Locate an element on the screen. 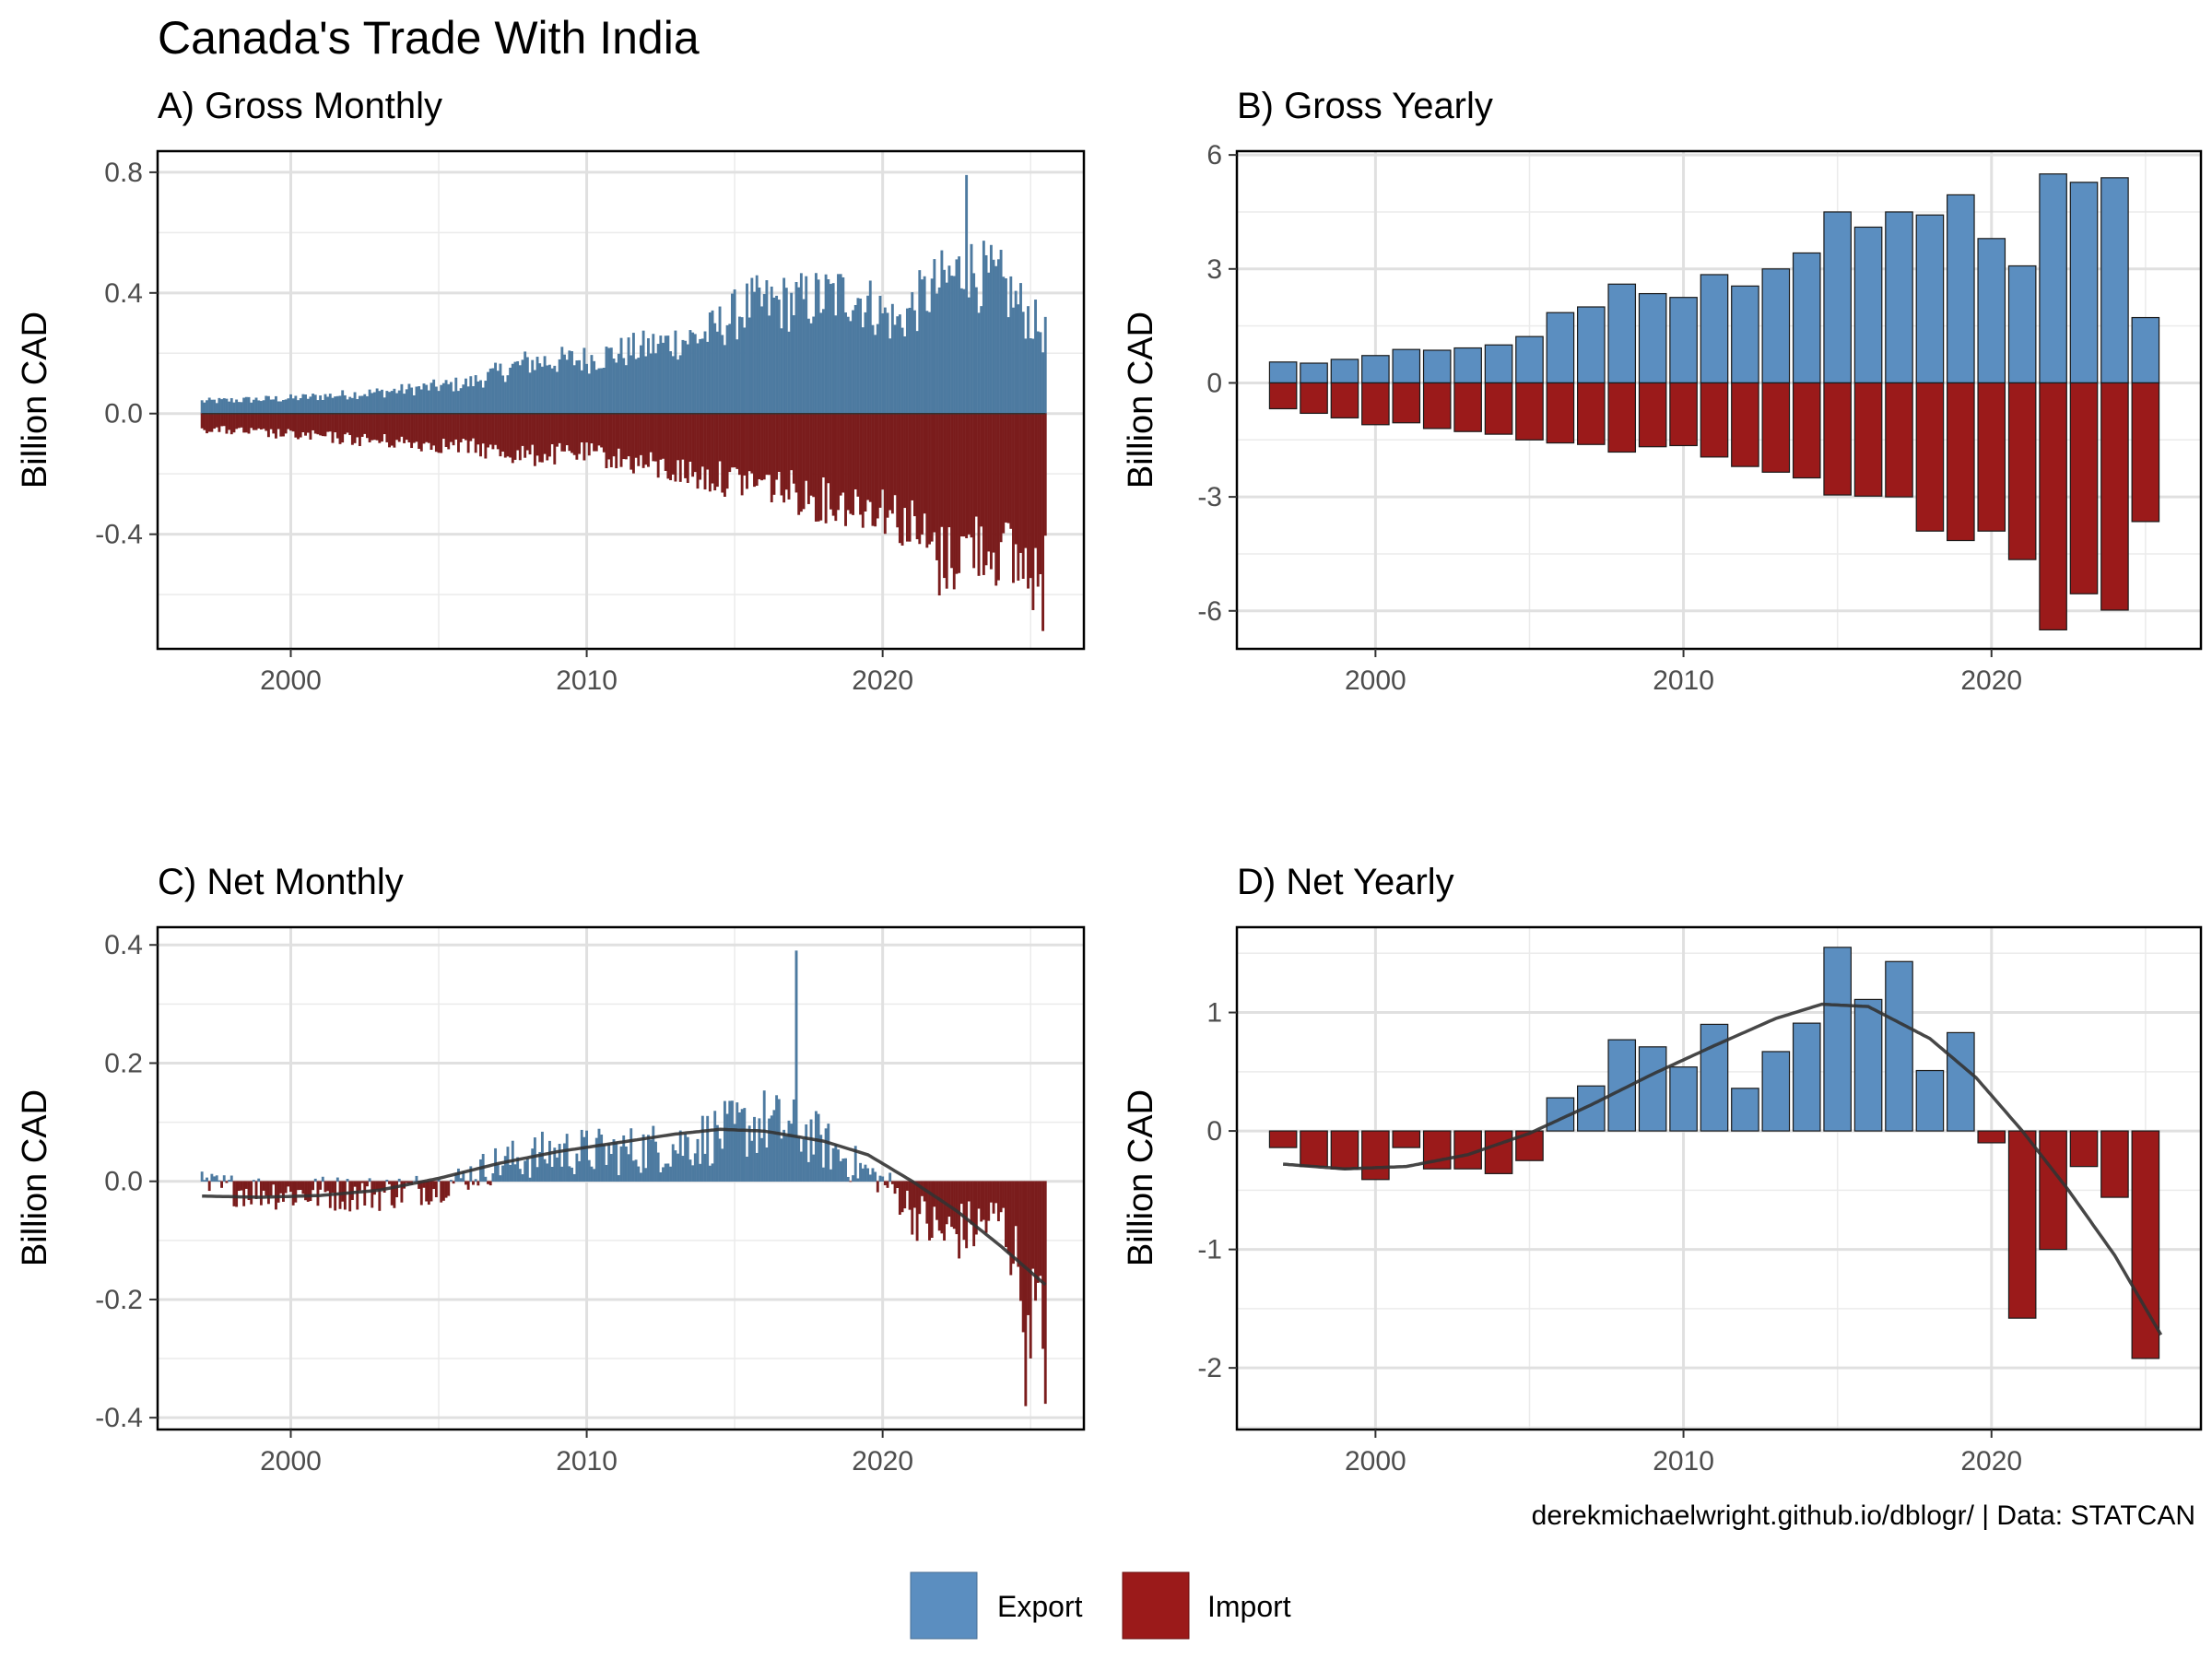  bar-import-2000 is located at coordinates (1375, 404).